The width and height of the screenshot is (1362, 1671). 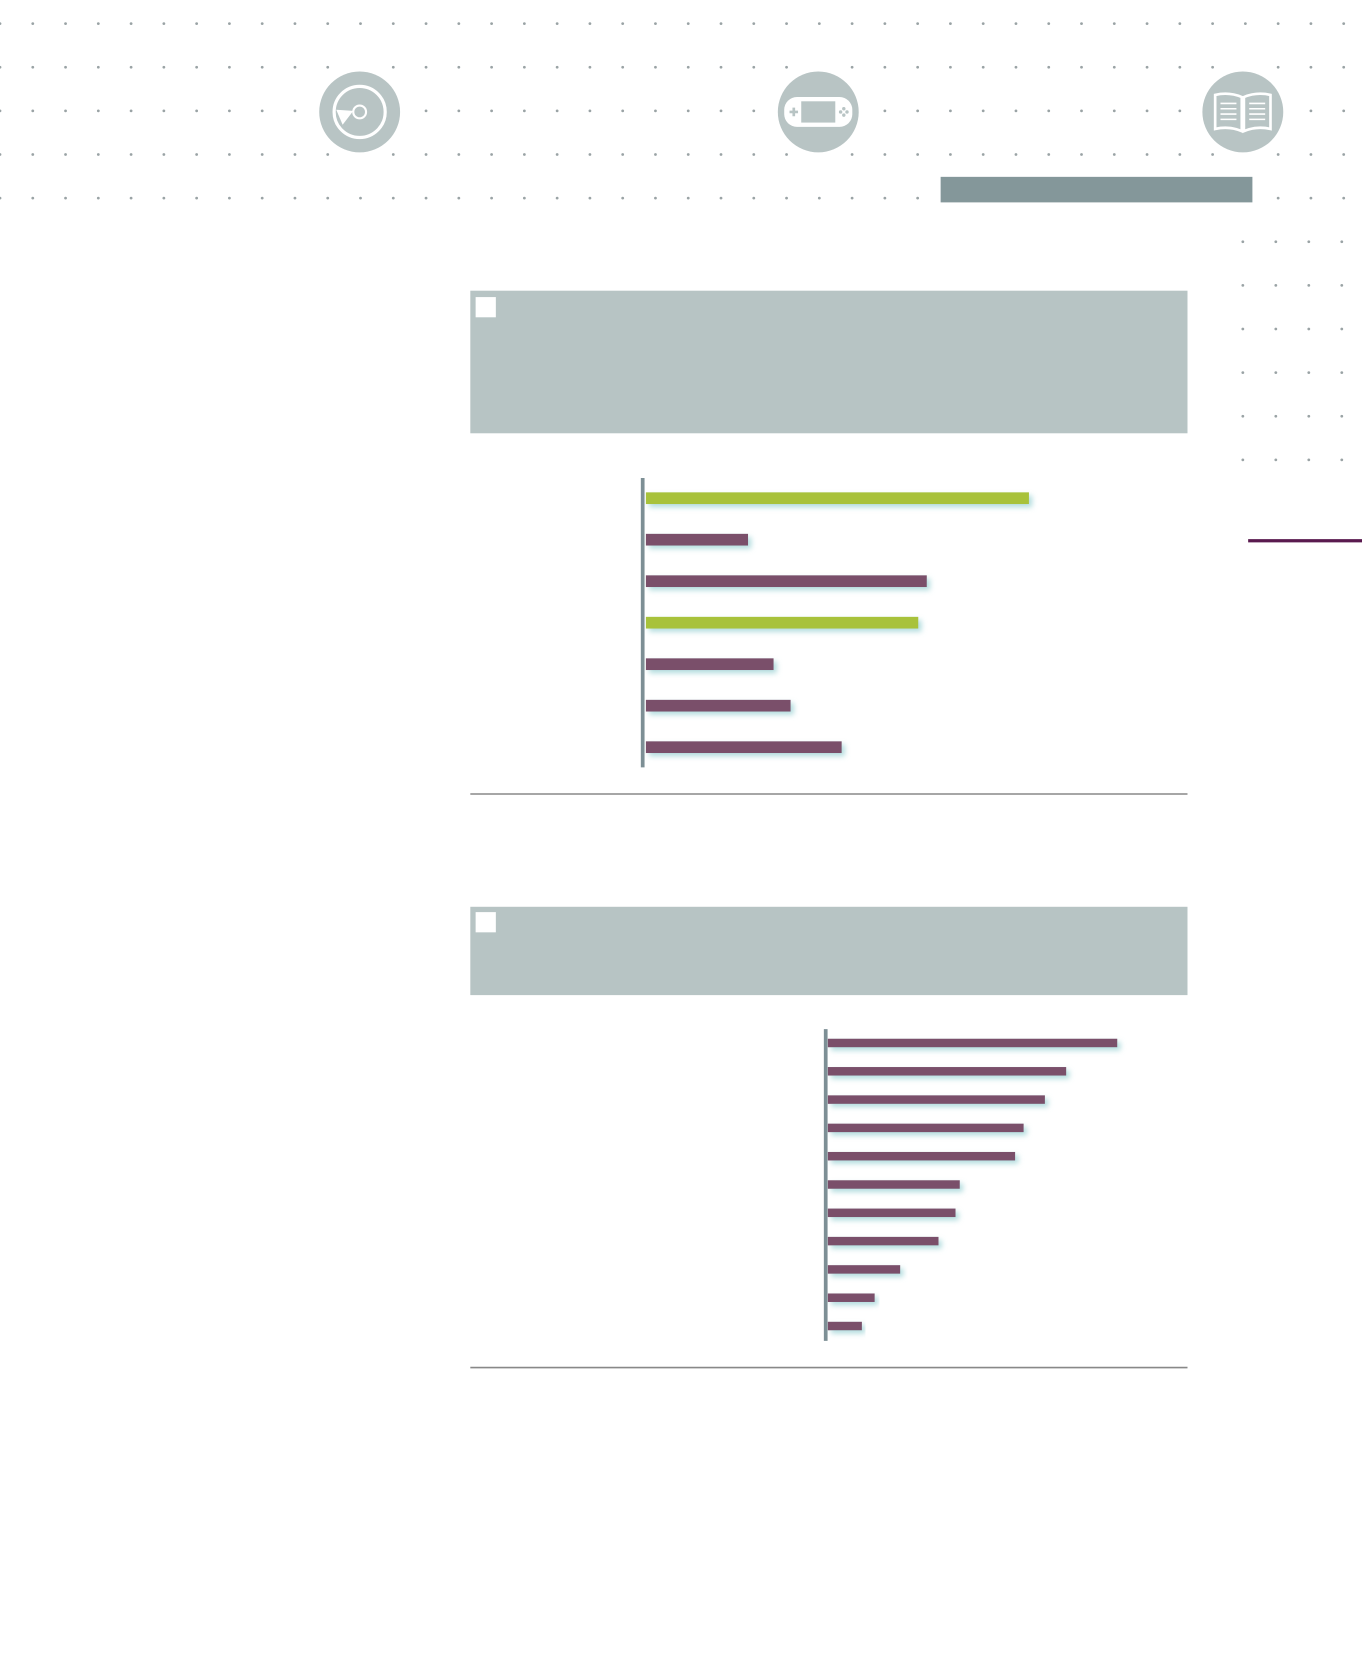 I want to click on panel-marker, so click(x=485, y=922).